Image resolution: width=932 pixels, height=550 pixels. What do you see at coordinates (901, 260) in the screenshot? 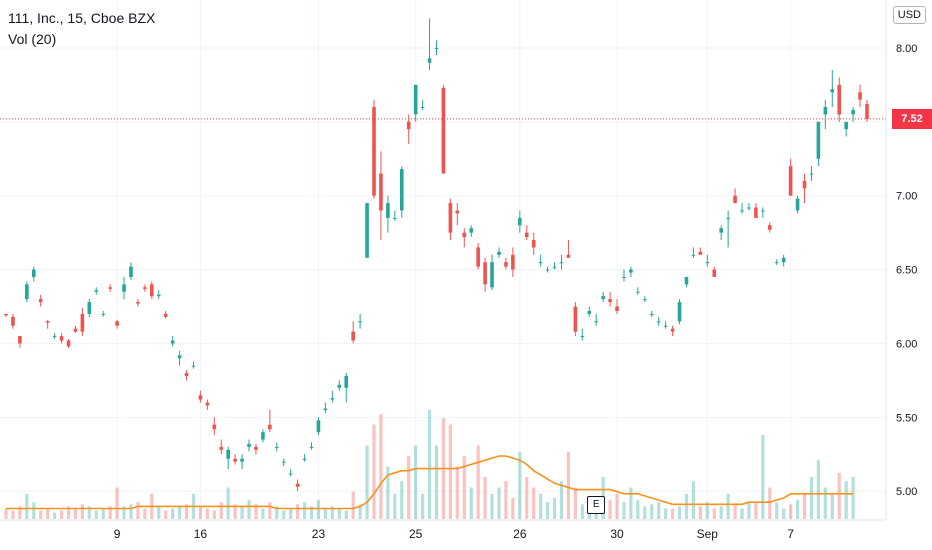
I see `price-axis: 8.007.507.006.506.005.505.00` at bounding box center [901, 260].